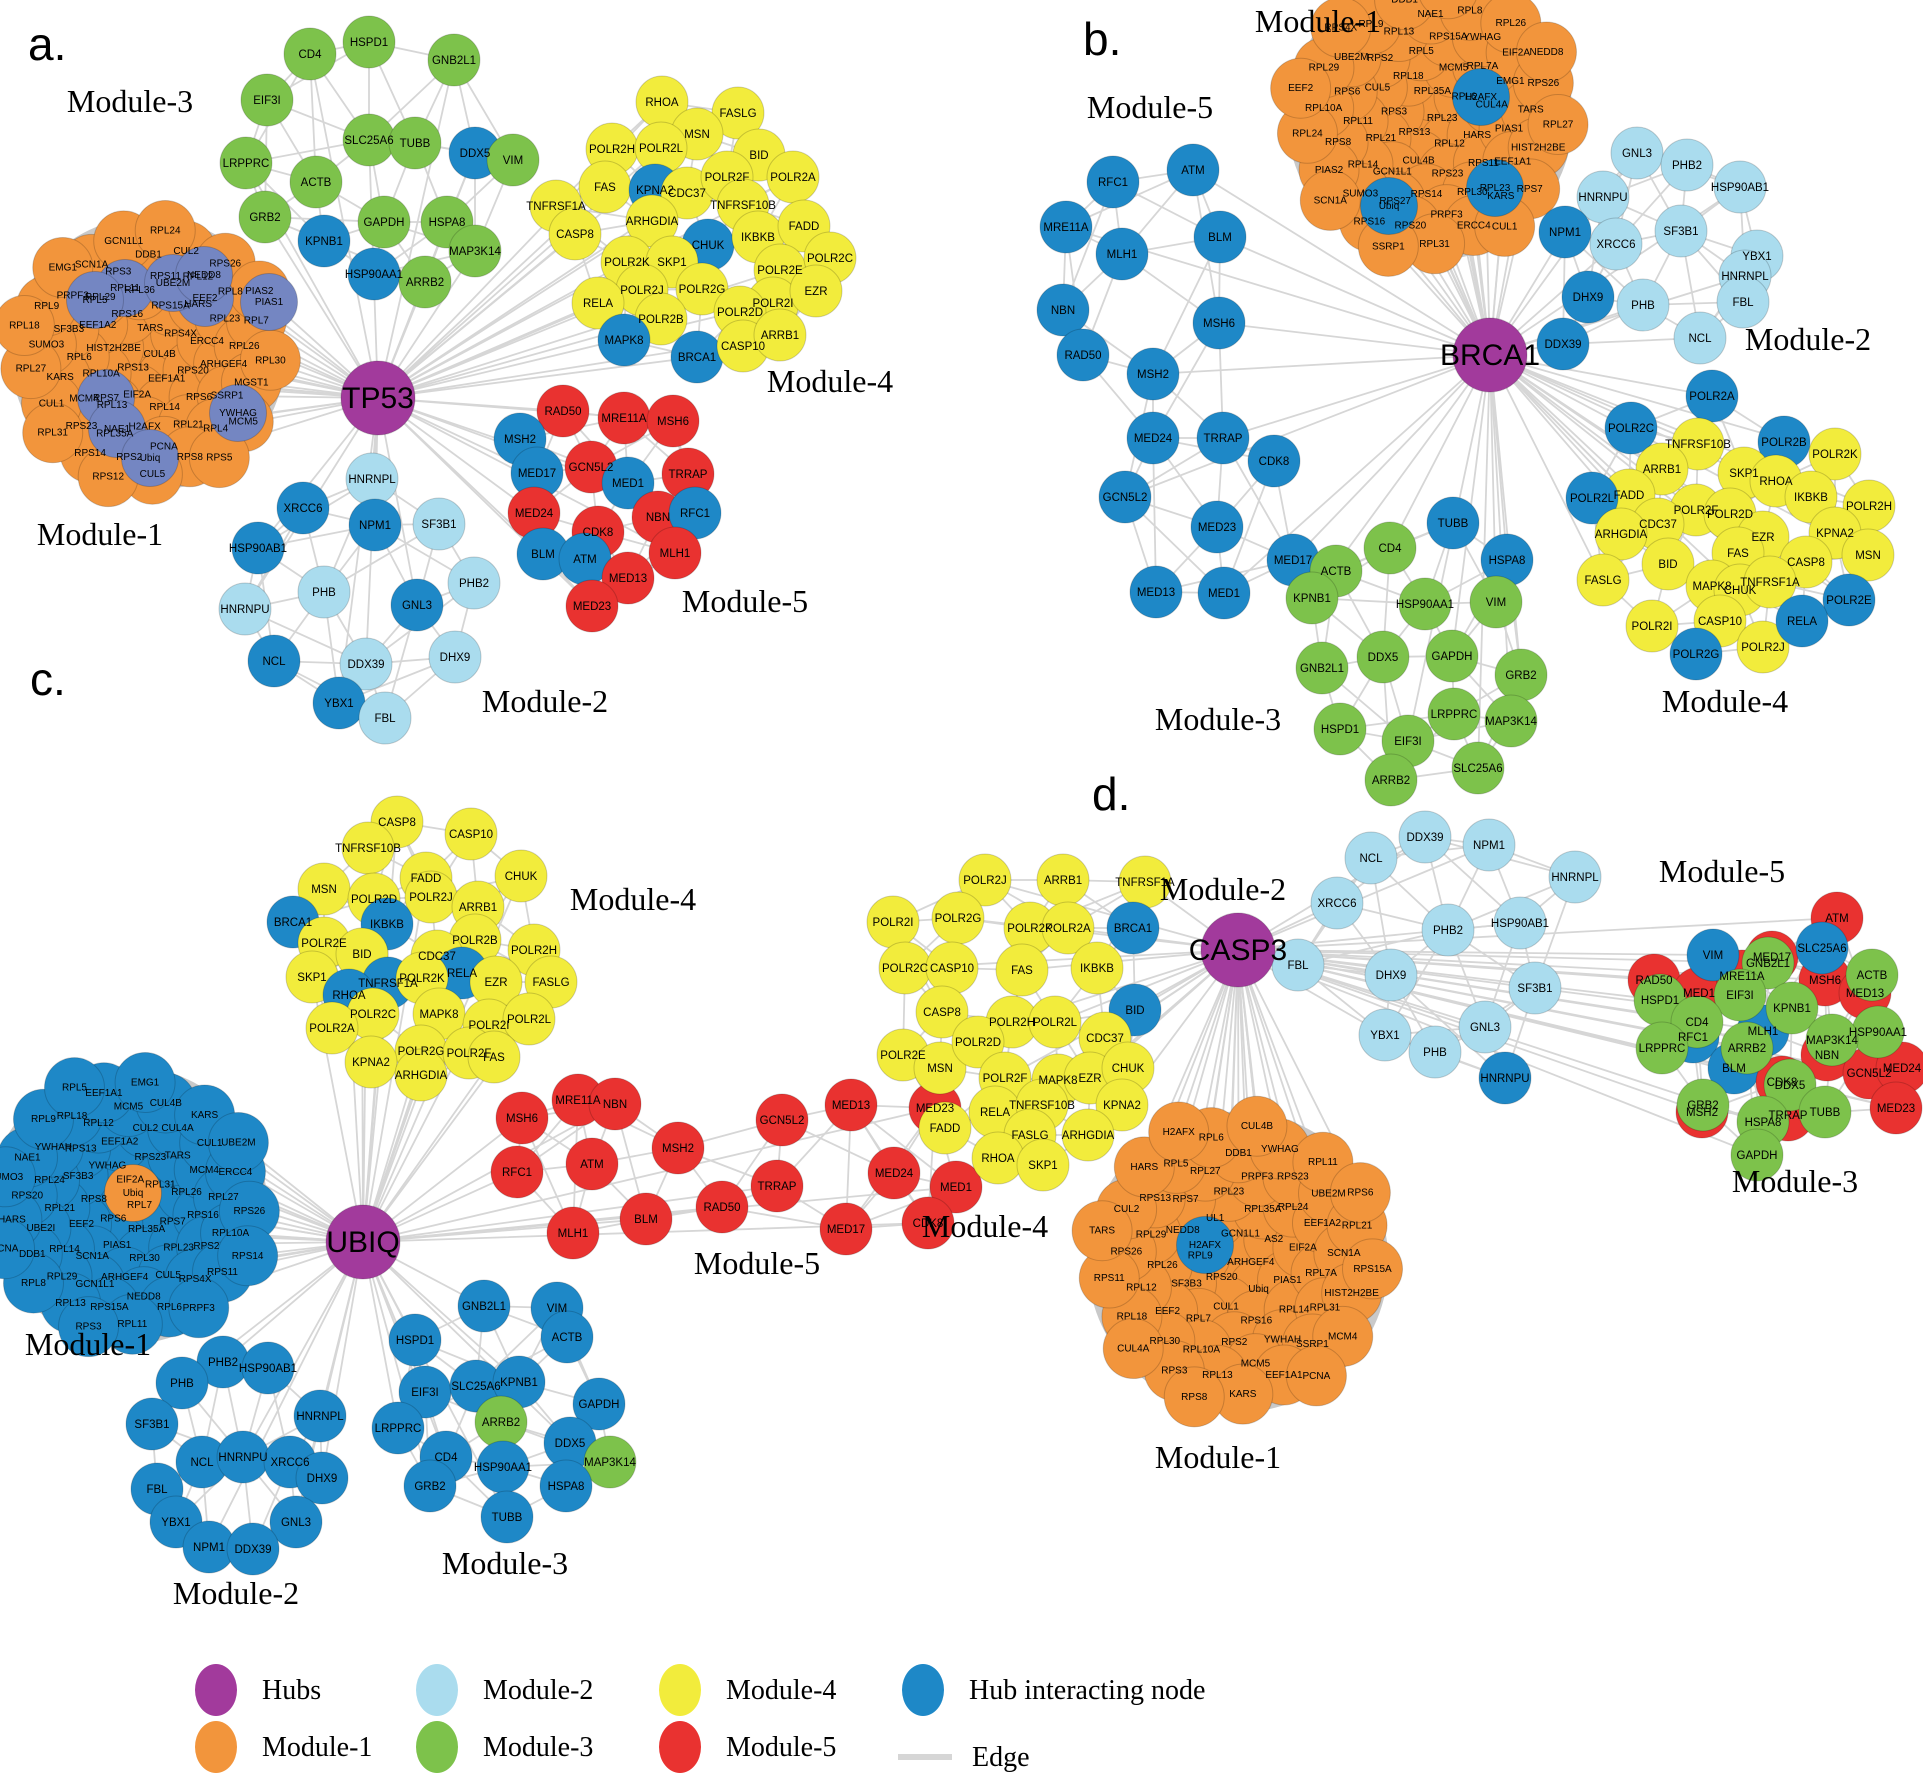  I want to click on node-MAP3K14, so click(1511, 721).